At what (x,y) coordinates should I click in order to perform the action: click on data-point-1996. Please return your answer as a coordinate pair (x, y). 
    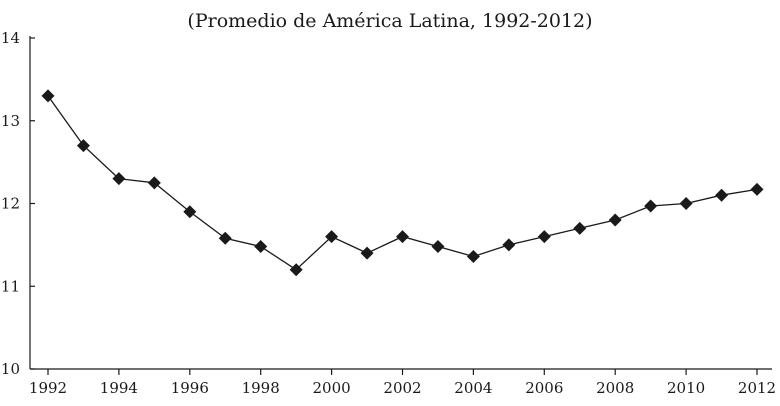
    Looking at the image, I should click on (190, 212).